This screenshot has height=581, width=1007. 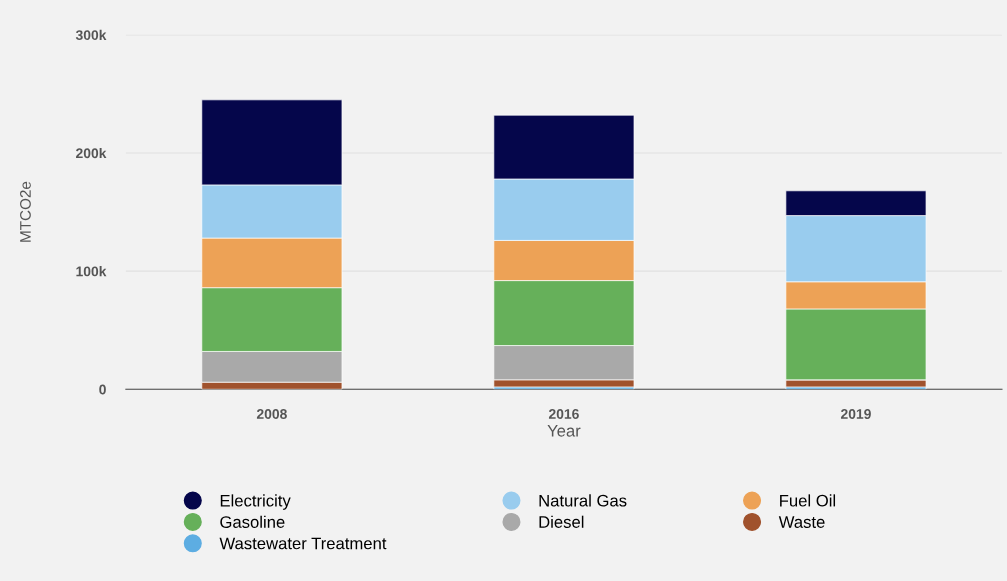 What do you see at coordinates (102, 389) in the screenshot?
I see `y-tick-label: 0` at bounding box center [102, 389].